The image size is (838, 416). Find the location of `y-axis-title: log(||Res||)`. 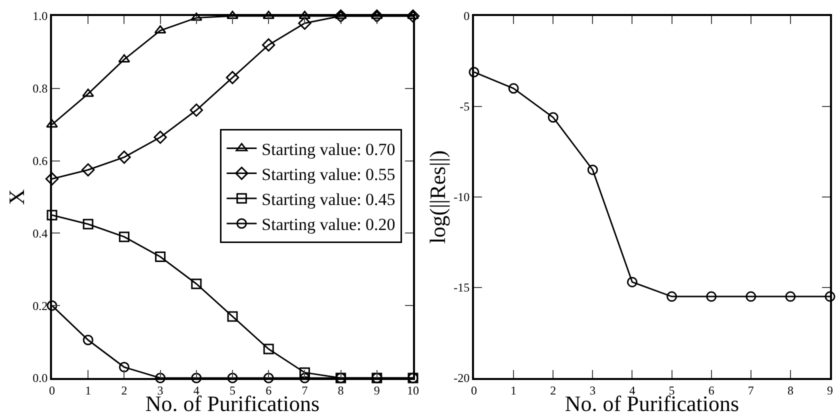

y-axis-title: log(||Res||) is located at coordinates (437, 197).